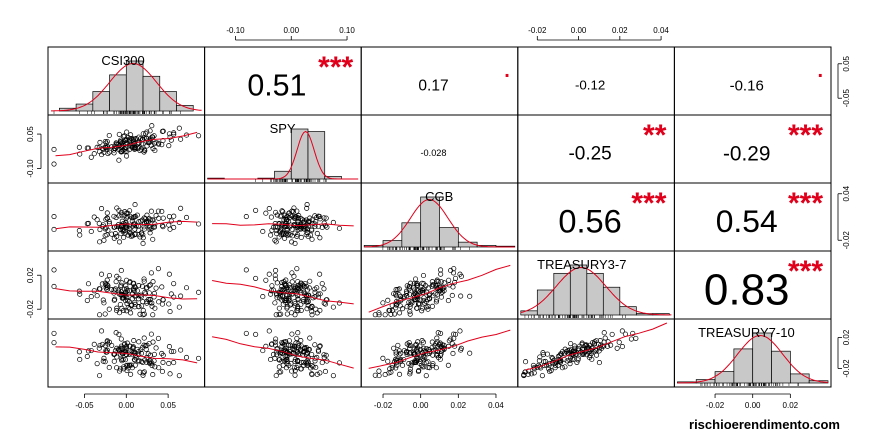 The image size is (880, 440). What do you see at coordinates (747, 221) in the screenshot?
I see `corr-value-2-4: 0.54` at bounding box center [747, 221].